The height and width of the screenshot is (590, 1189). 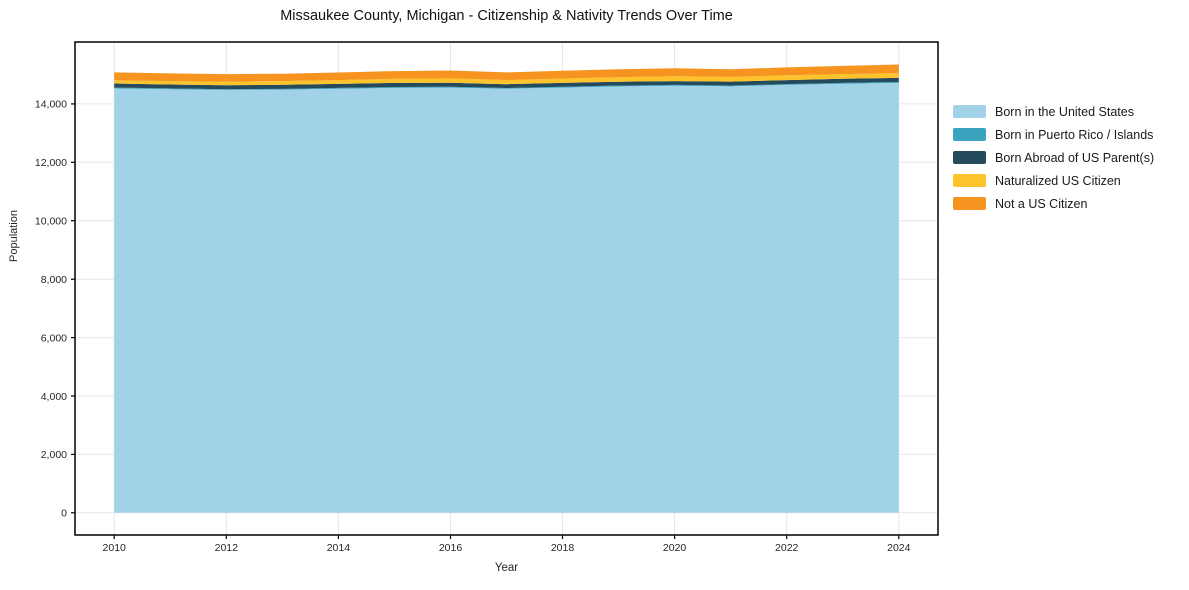 What do you see at coordinates (1064, 111) in the screenshot?
I see `legend-label: Born in the United States` at bounding box center [1064, 111].